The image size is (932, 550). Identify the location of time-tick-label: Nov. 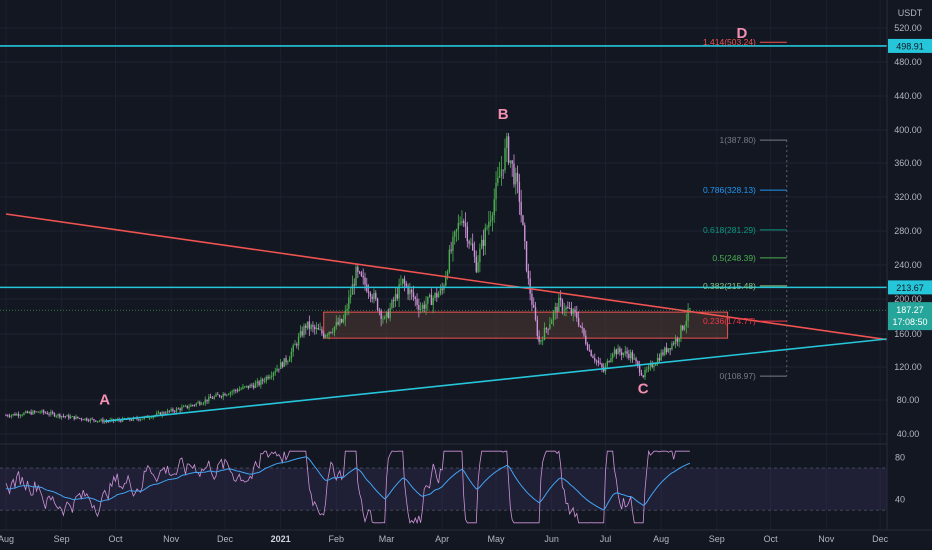
(171, 539).